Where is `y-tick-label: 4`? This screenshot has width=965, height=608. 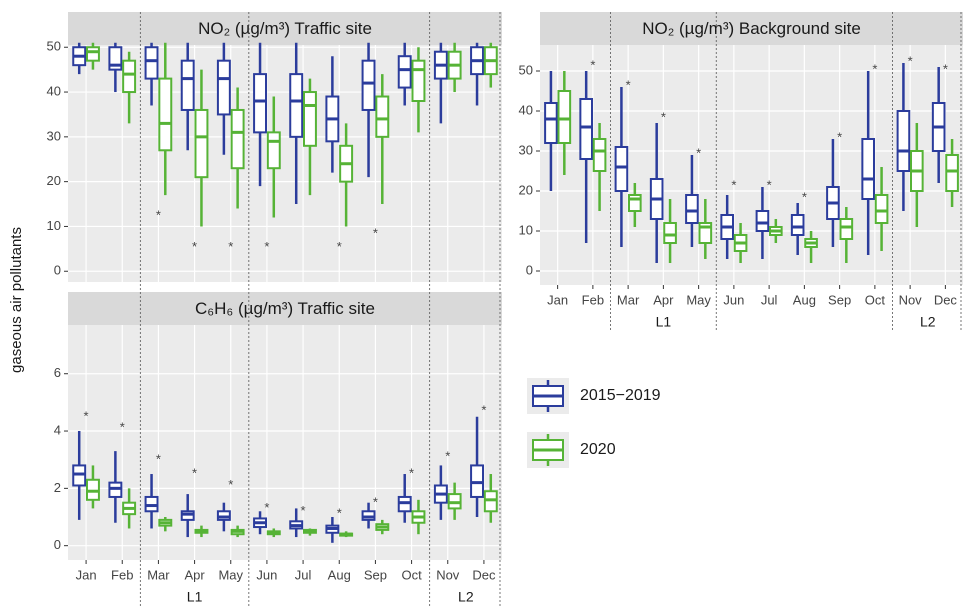 y-tick-label: 4 is located at coordinates (57, 429).